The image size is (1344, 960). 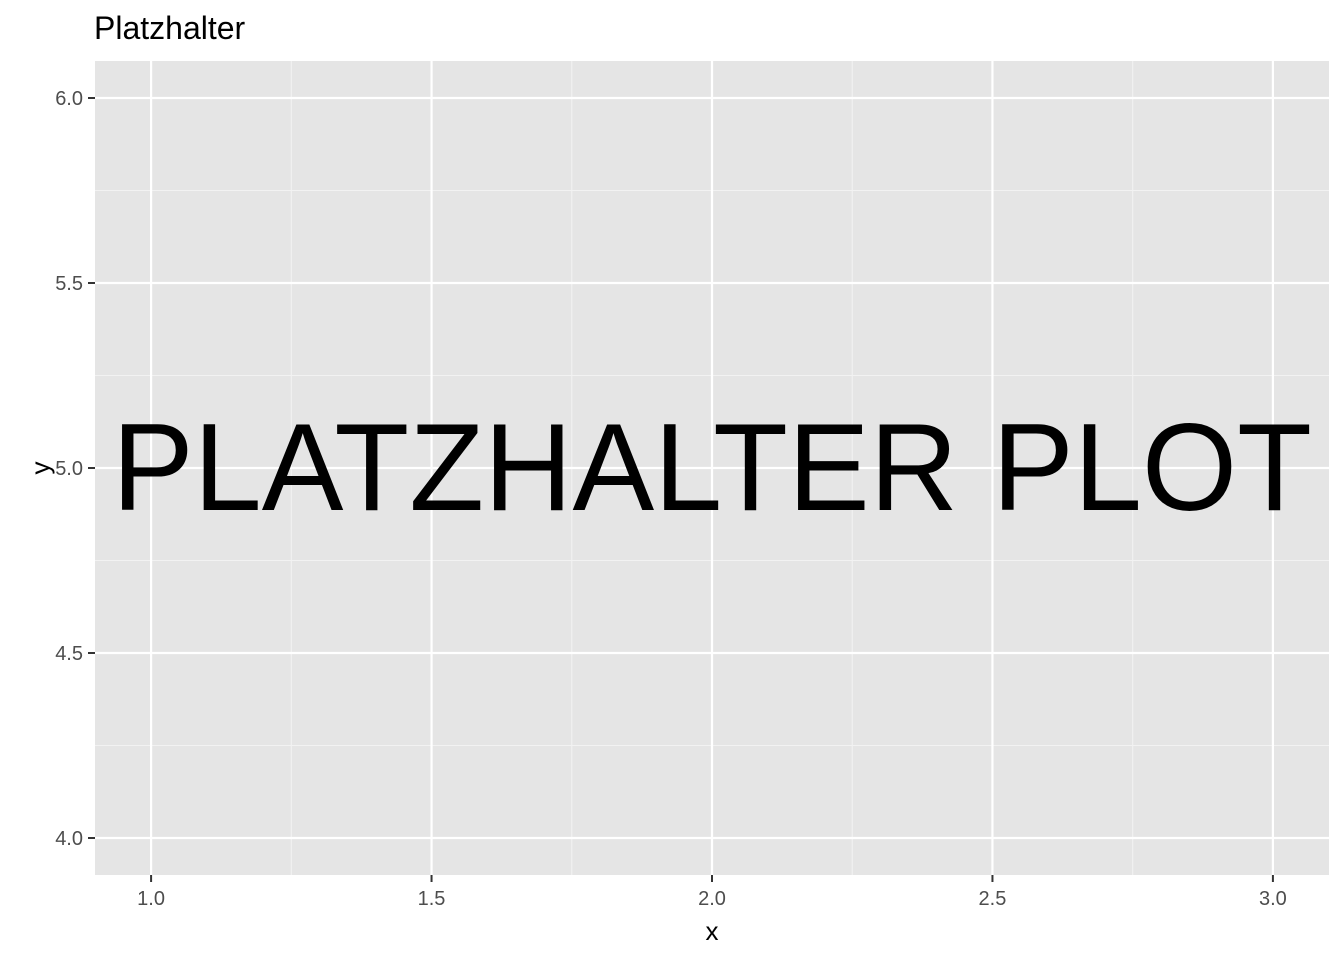 What do you see at coordinates (69, 469) in the screenshot?
I see `y-tick-label: 5.0` at bounding box center [69, 469].